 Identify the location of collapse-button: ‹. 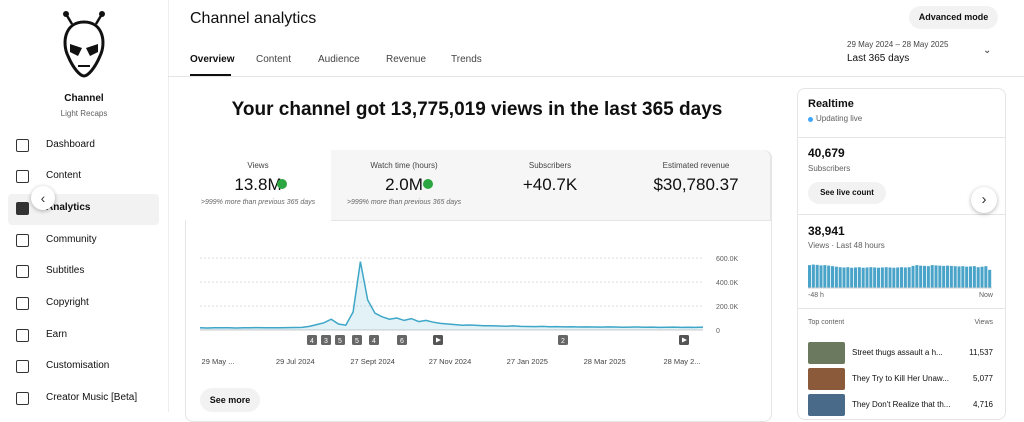
(43, 198).